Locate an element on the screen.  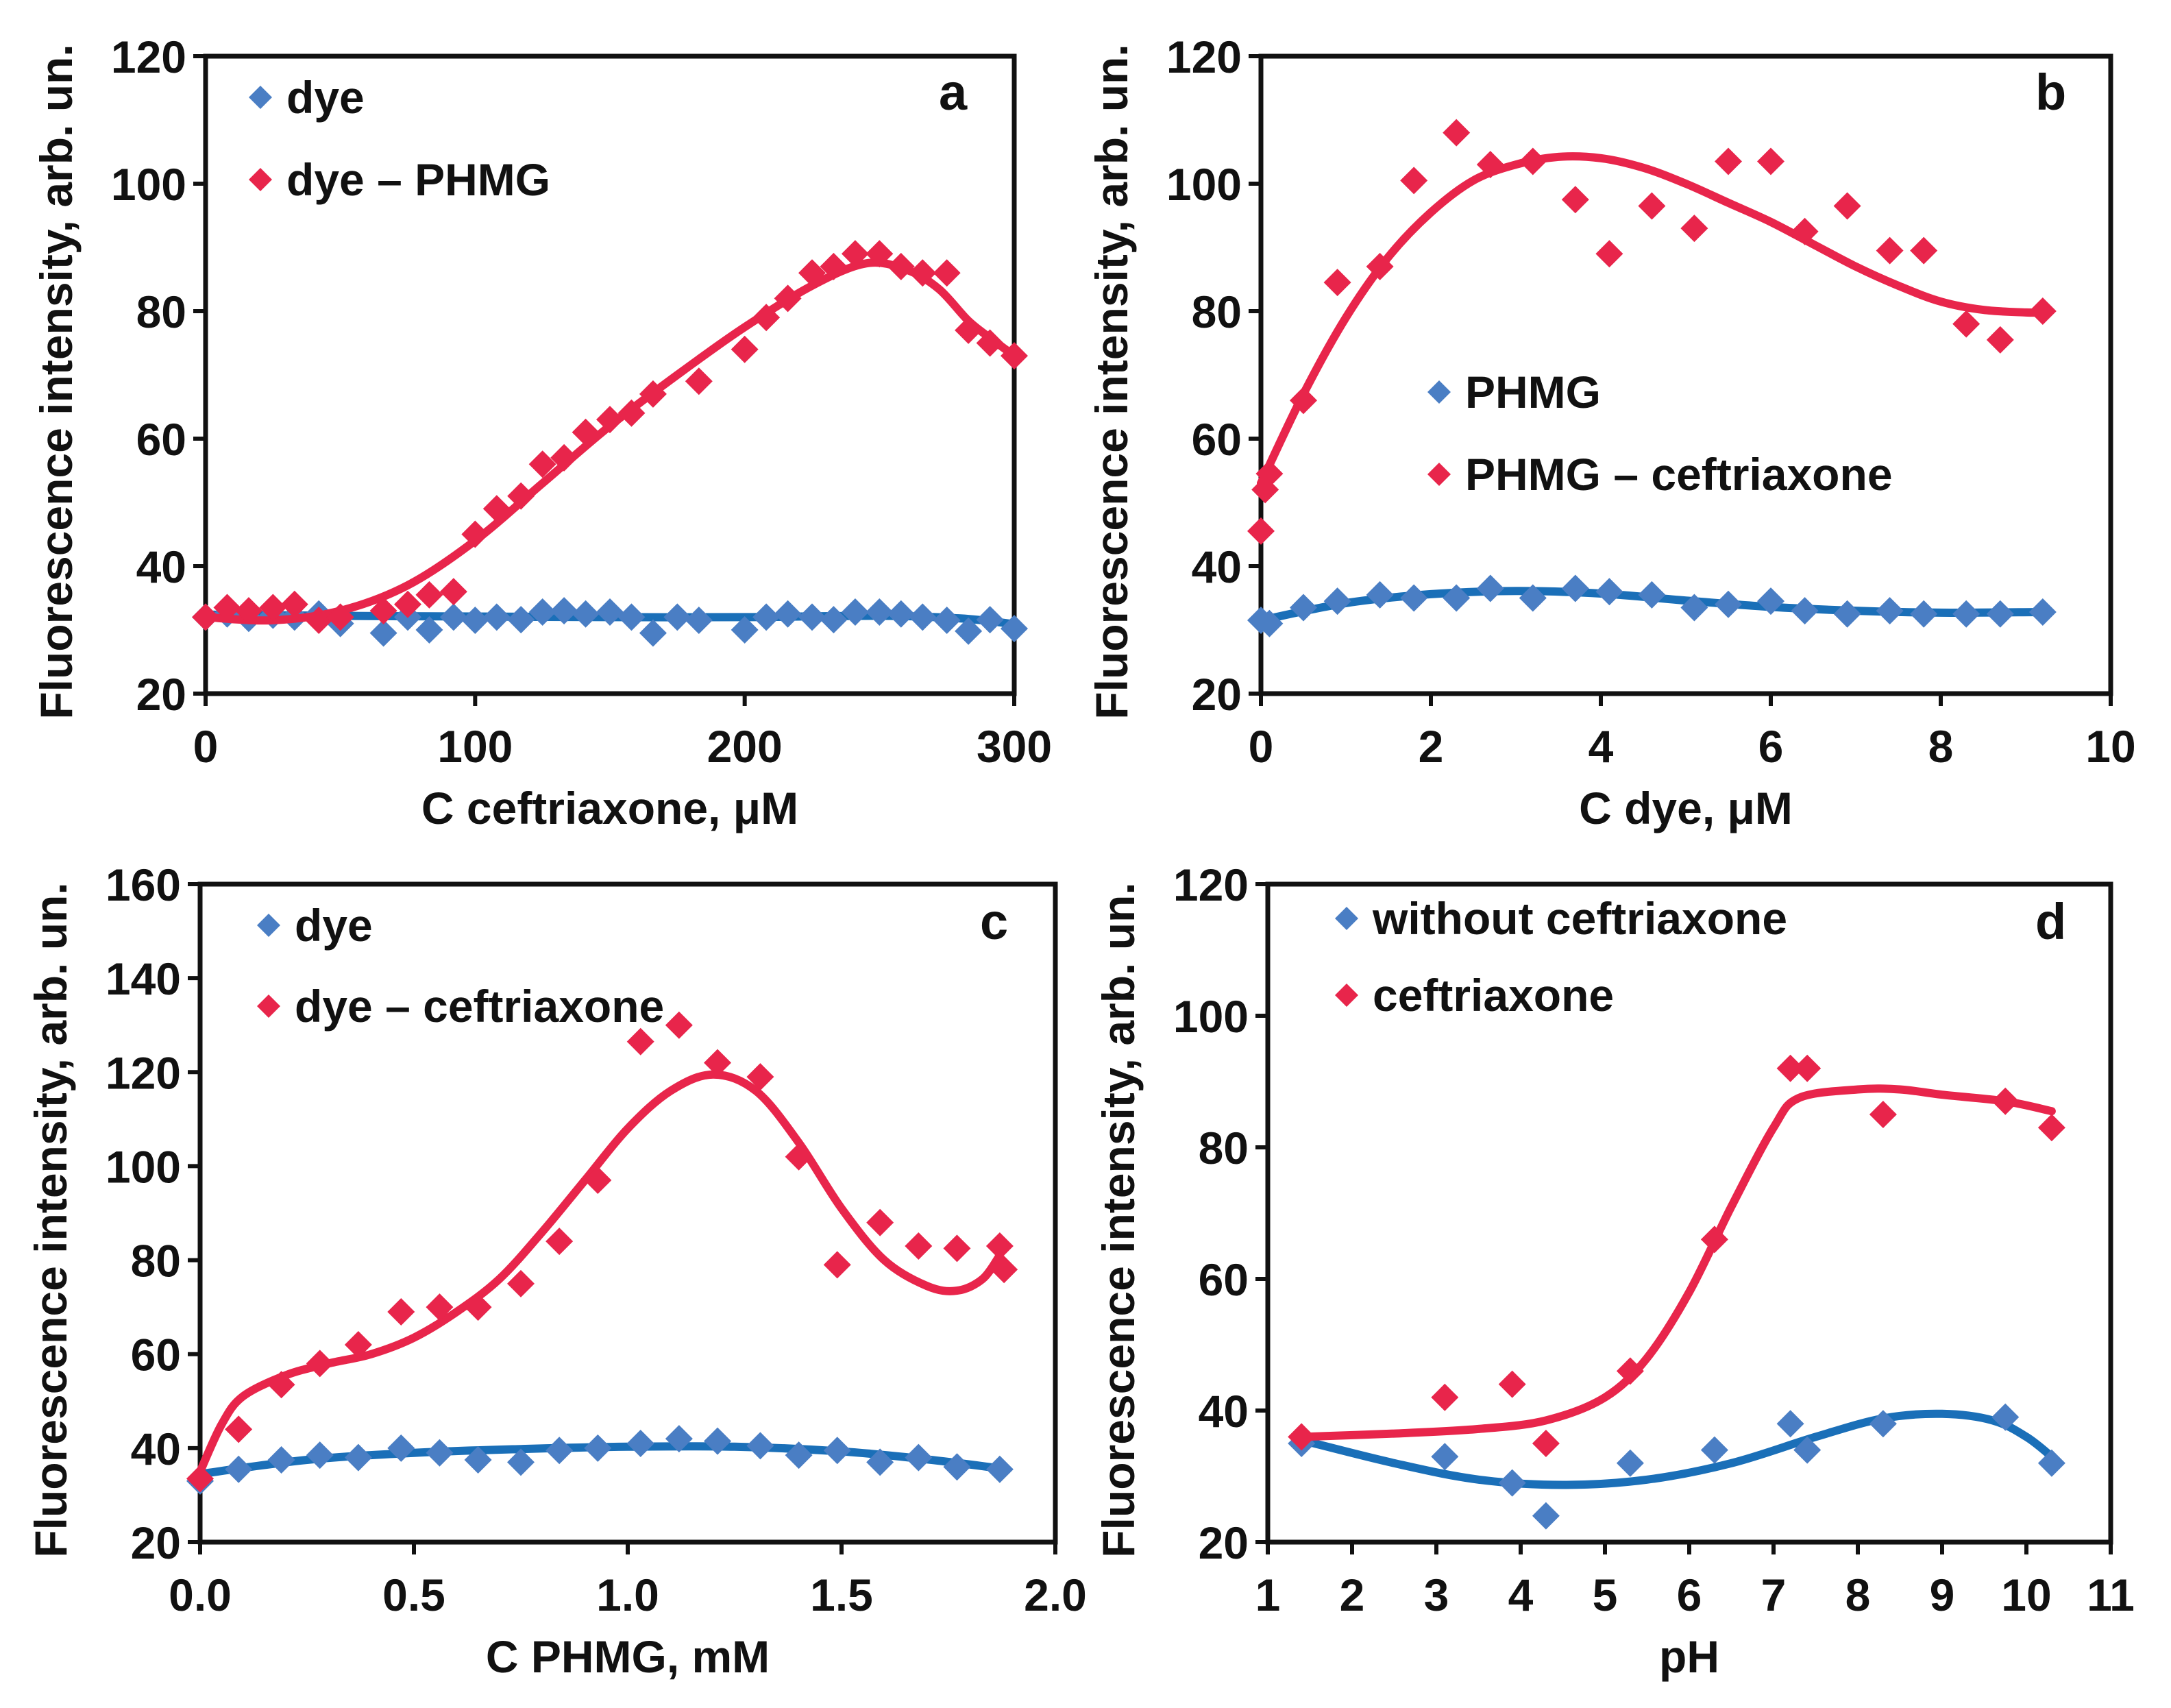
x-axis-label: C ceftriaxone, μM is located at coordinates (609, 808).